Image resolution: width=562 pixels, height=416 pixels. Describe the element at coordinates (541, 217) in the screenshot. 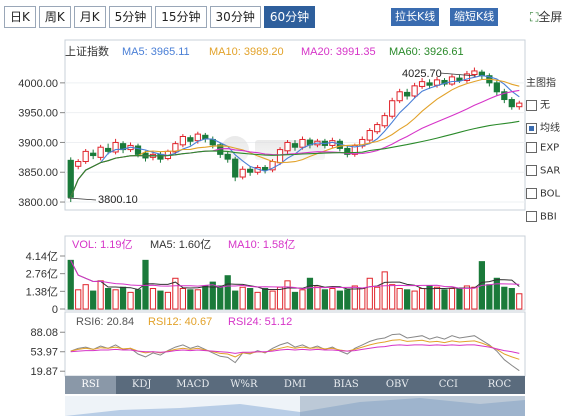

I see `main-indicator-option-5: BBI` at that location.